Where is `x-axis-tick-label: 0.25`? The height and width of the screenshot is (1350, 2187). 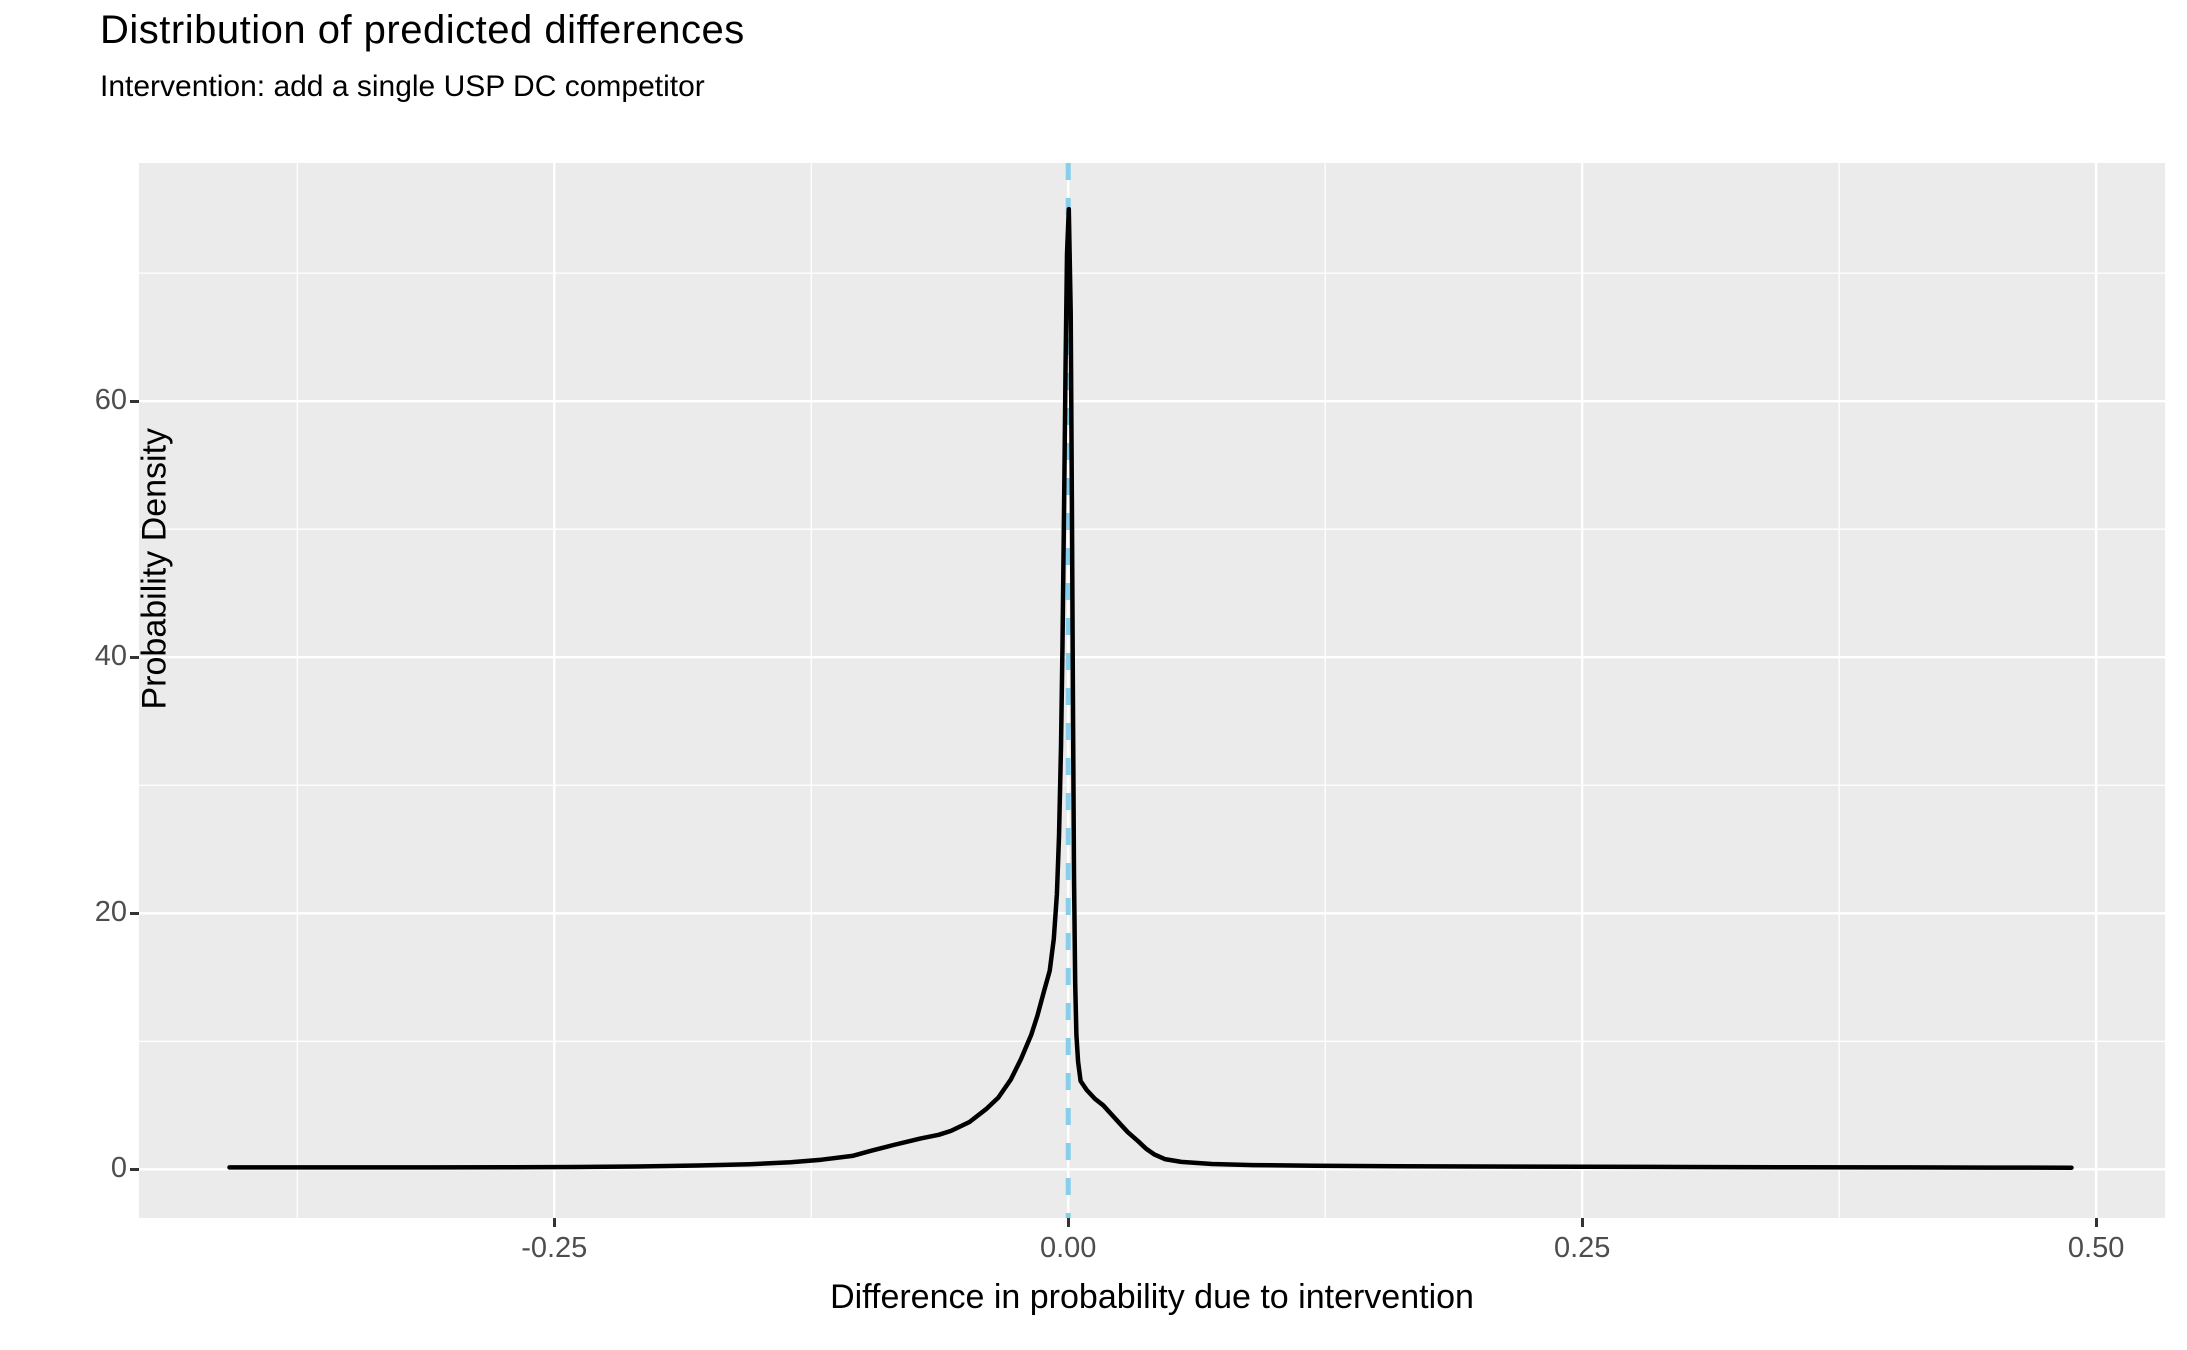
x-axis-tick-label: 0.25 is located at coordinates (1582, 1248).